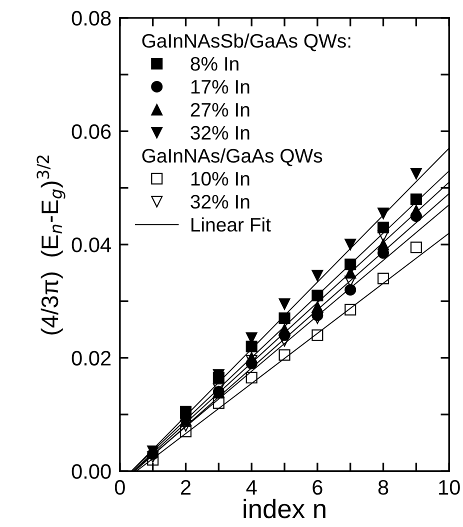  I want to click on annotation: GaInNAsSb/GaAs QWs:, so click(246, 42).